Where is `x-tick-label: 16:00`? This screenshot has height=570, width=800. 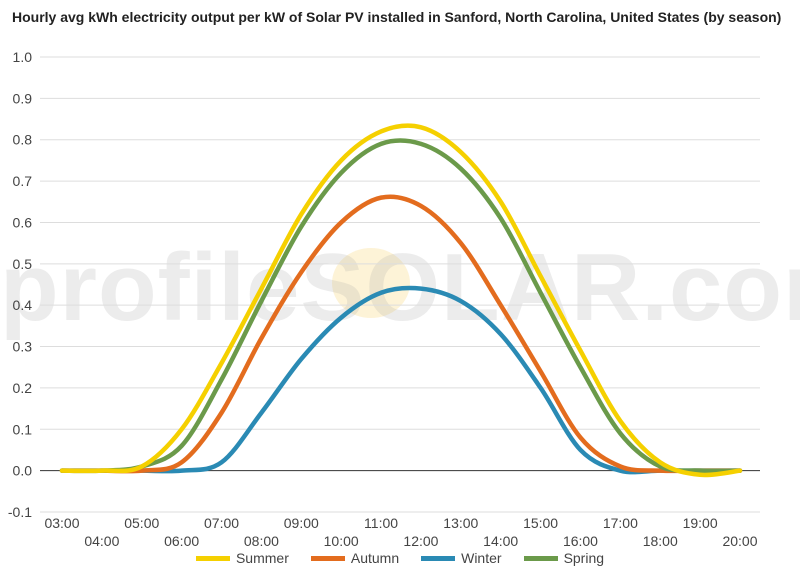
x-tick-label: 16:00 is located at coordinates (580, 541).